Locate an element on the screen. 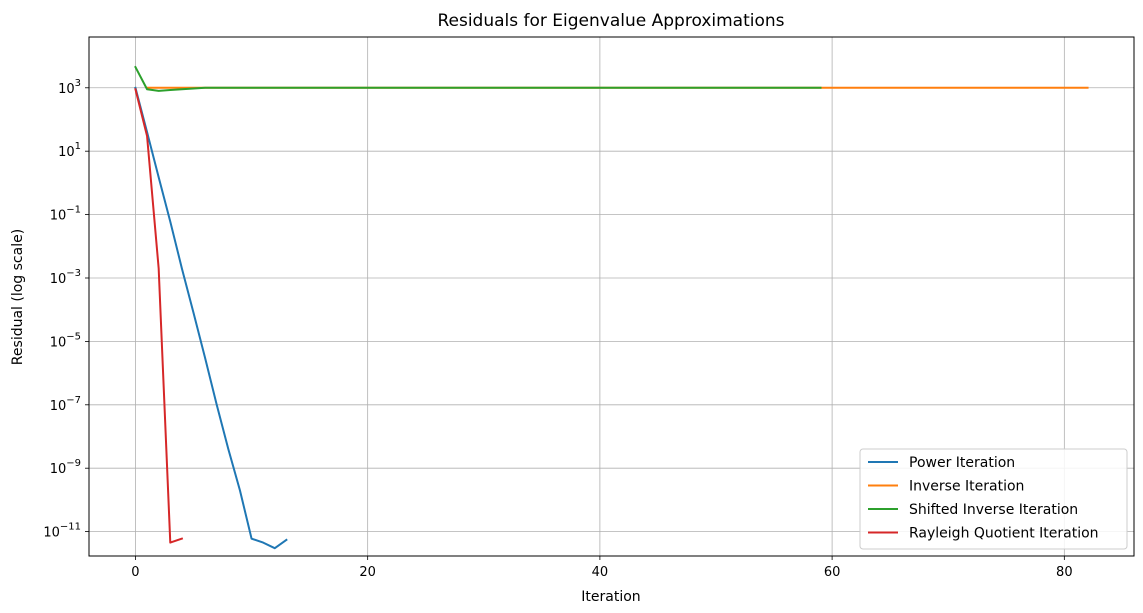 This screenshot has height=613, width=1143. x-axis-label: Iteration is located at coordinates (610, 597).